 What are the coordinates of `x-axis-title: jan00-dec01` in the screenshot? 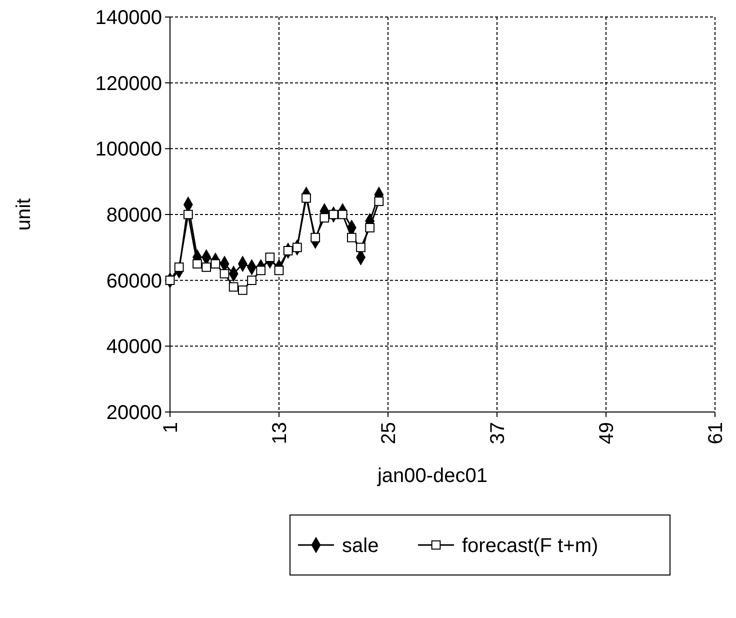 It's located at (432, 476).